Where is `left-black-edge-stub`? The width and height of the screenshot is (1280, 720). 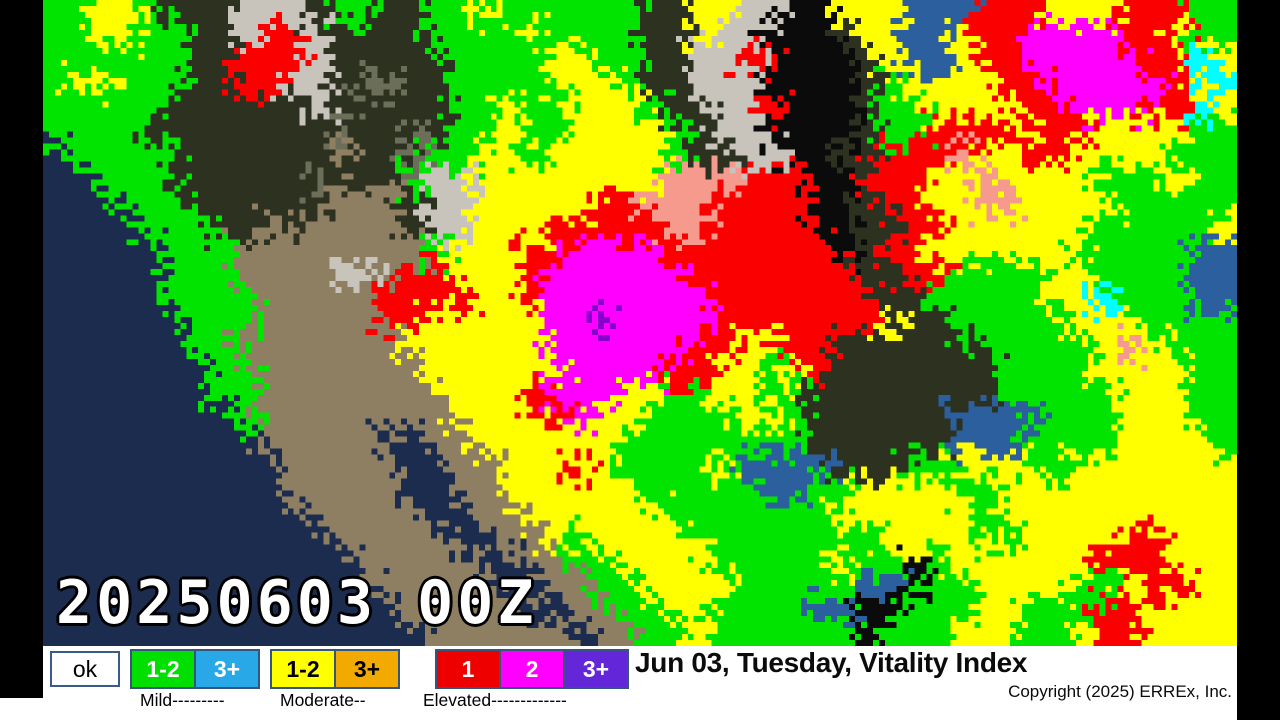 left-black-edge-stub is located at coordinates (21, 672).